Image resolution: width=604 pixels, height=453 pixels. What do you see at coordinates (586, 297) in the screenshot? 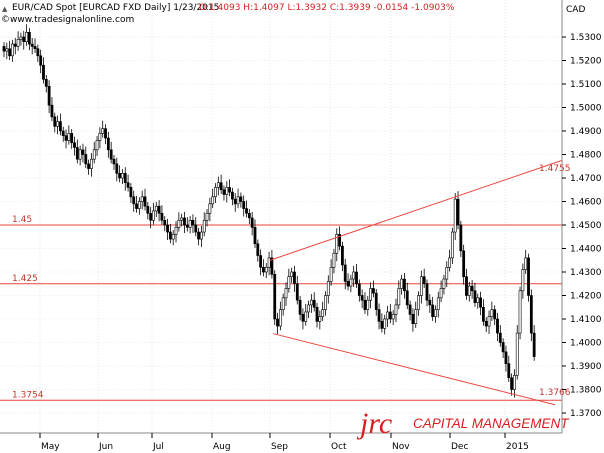
I see `y-tick-label: 1.4200` at bounding box center [586, 297].